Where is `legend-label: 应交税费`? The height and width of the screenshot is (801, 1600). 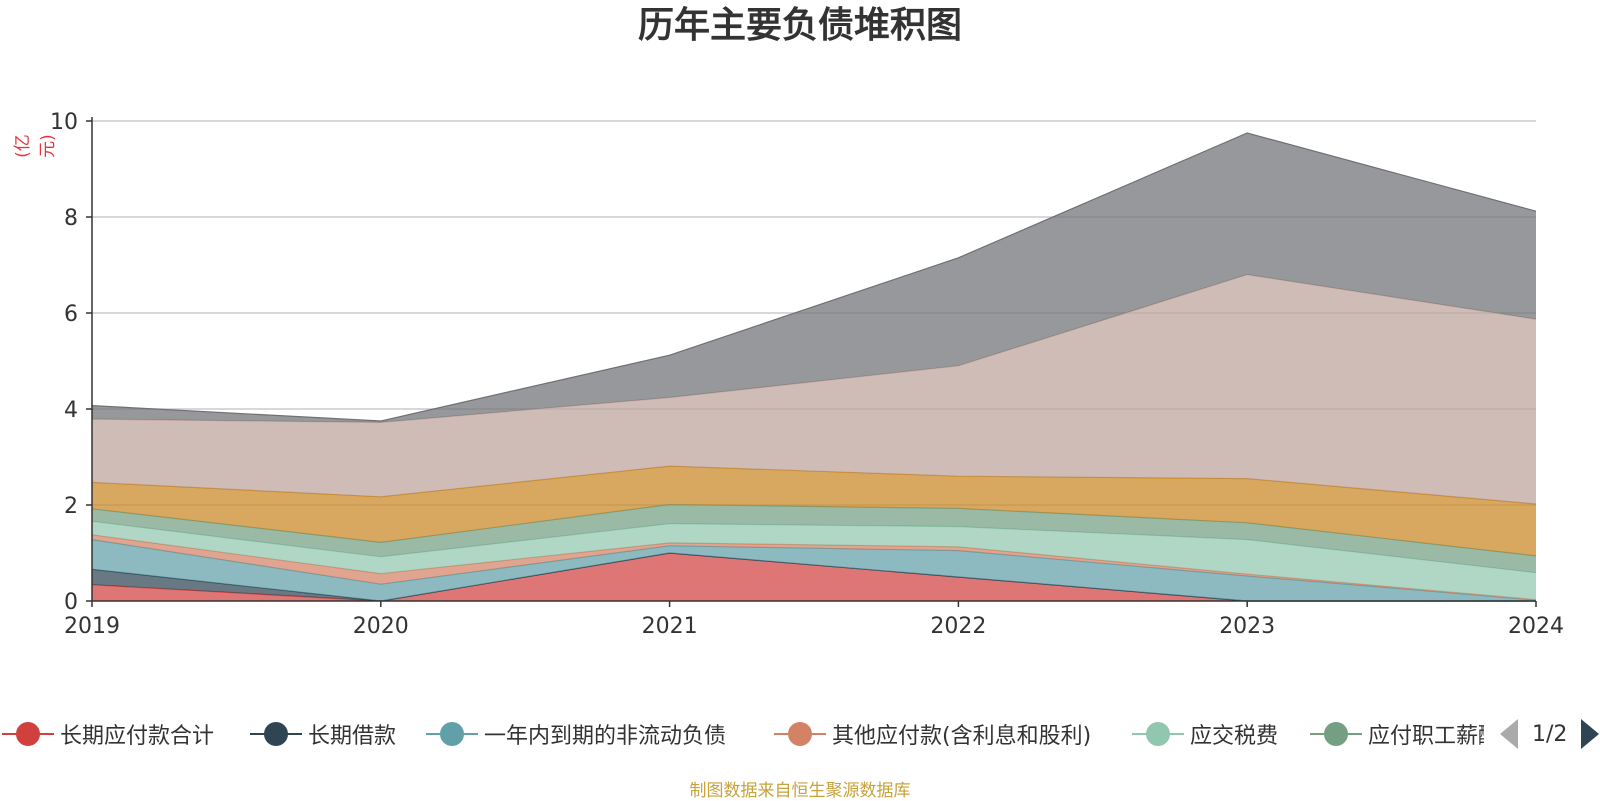
legend-label: 应交税费 is located at coordinates (1234, 736).